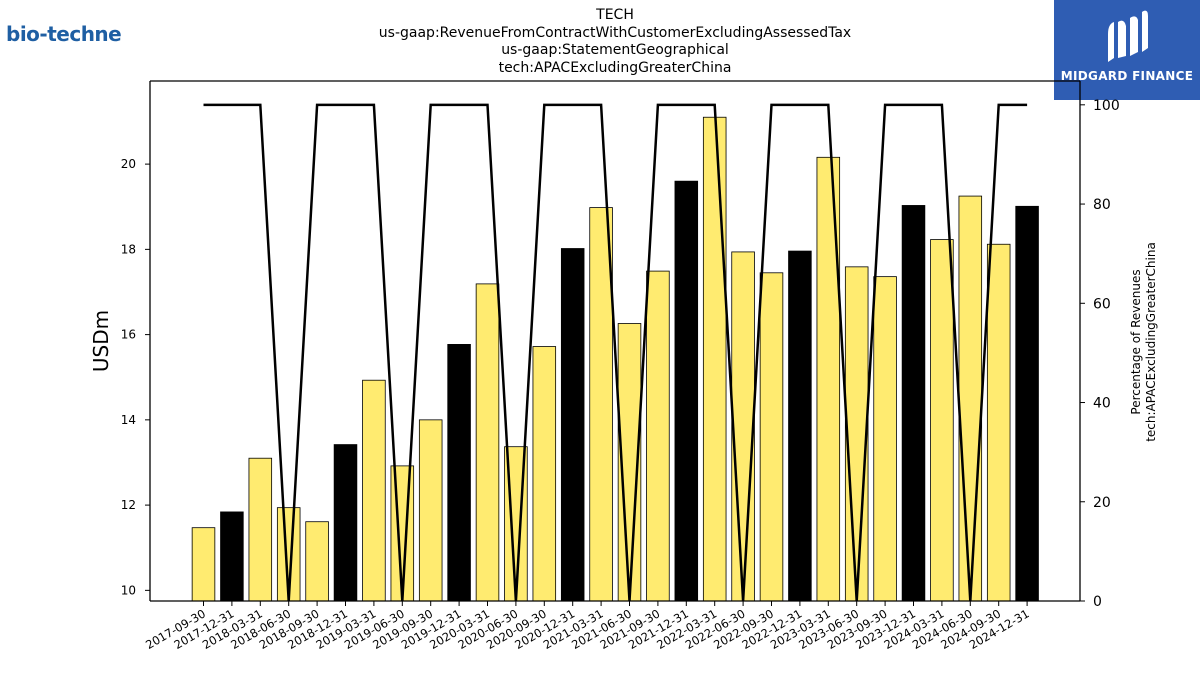 The height and width of the screenshot is (675, 1200). I want to click on y-tick-label-16: 16, so click(128, 335).